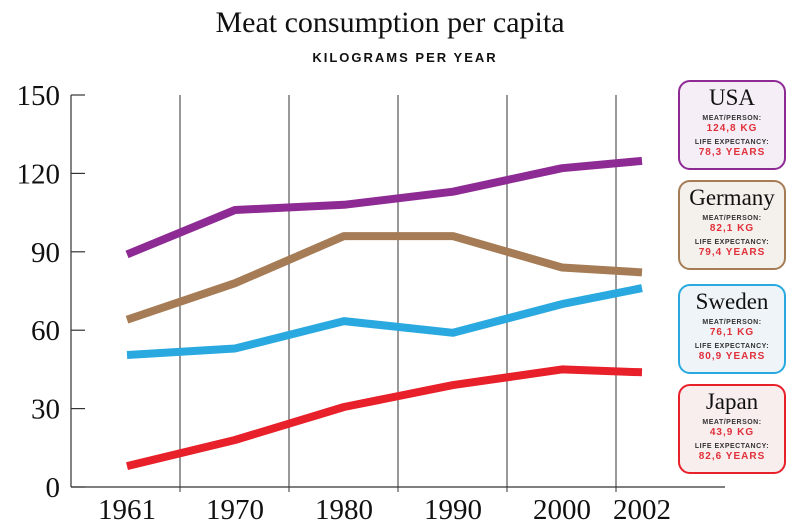 The image size is (800, 532). What do you see at coordinates (453, 510) in the screenshot?
I see `x-tick-label: 1990` at bounding box center [453, 510].